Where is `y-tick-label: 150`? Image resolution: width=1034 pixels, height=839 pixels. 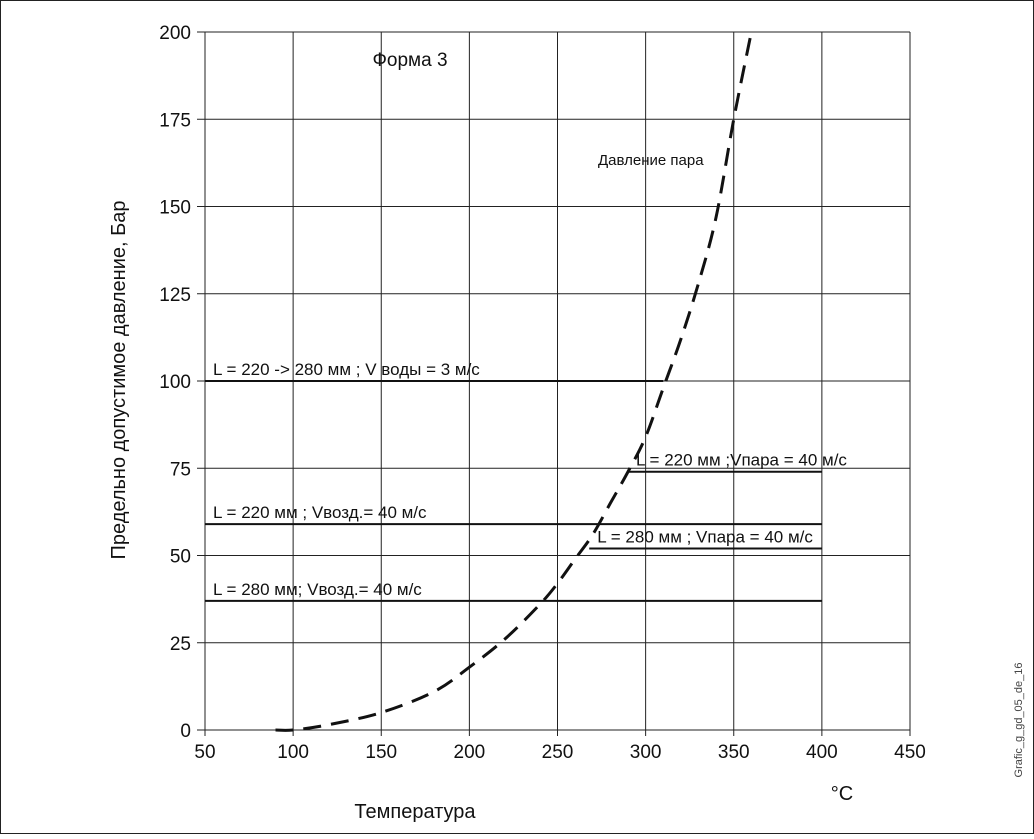 y-tick-label: 150 is located at coordinates (175, 208).